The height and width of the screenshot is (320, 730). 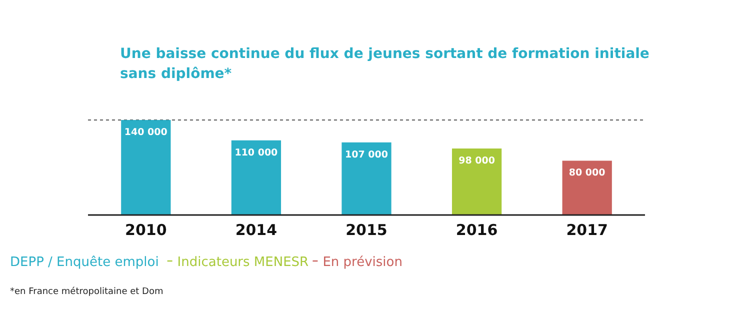 I want to click on text: DEPP / Enquête emploi, so click(x=84, y=262).